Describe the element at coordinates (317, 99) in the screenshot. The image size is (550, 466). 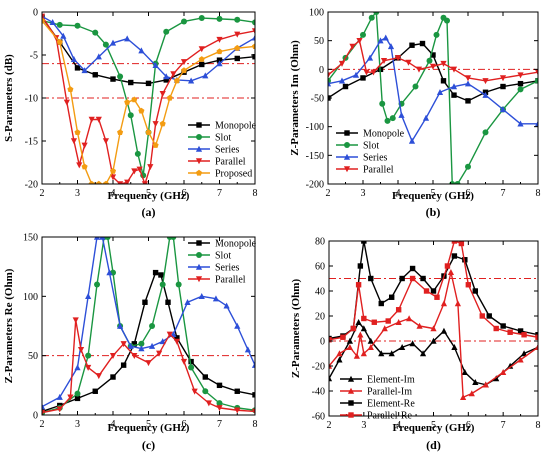
I see `y-tick-label: -50` at that location.